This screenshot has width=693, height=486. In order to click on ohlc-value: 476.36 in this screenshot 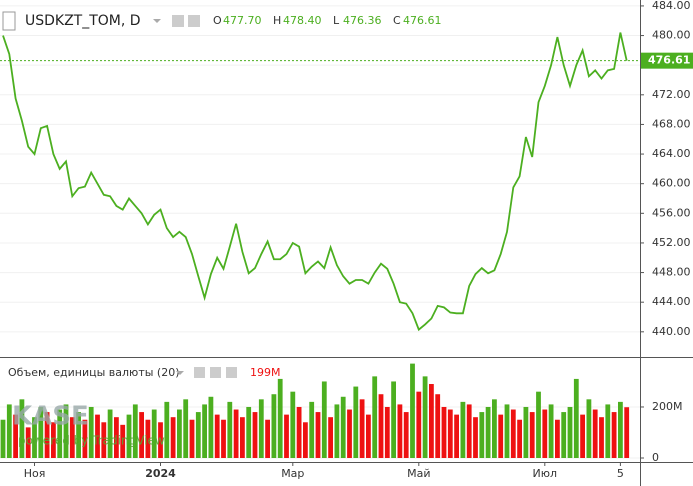, I will do `click(362, 20)`.